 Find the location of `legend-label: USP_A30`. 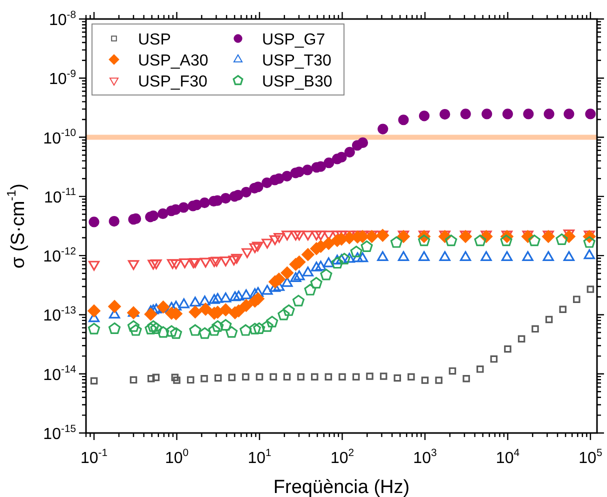

legend-label: USP_A30 is located at coordinates (173, 61).